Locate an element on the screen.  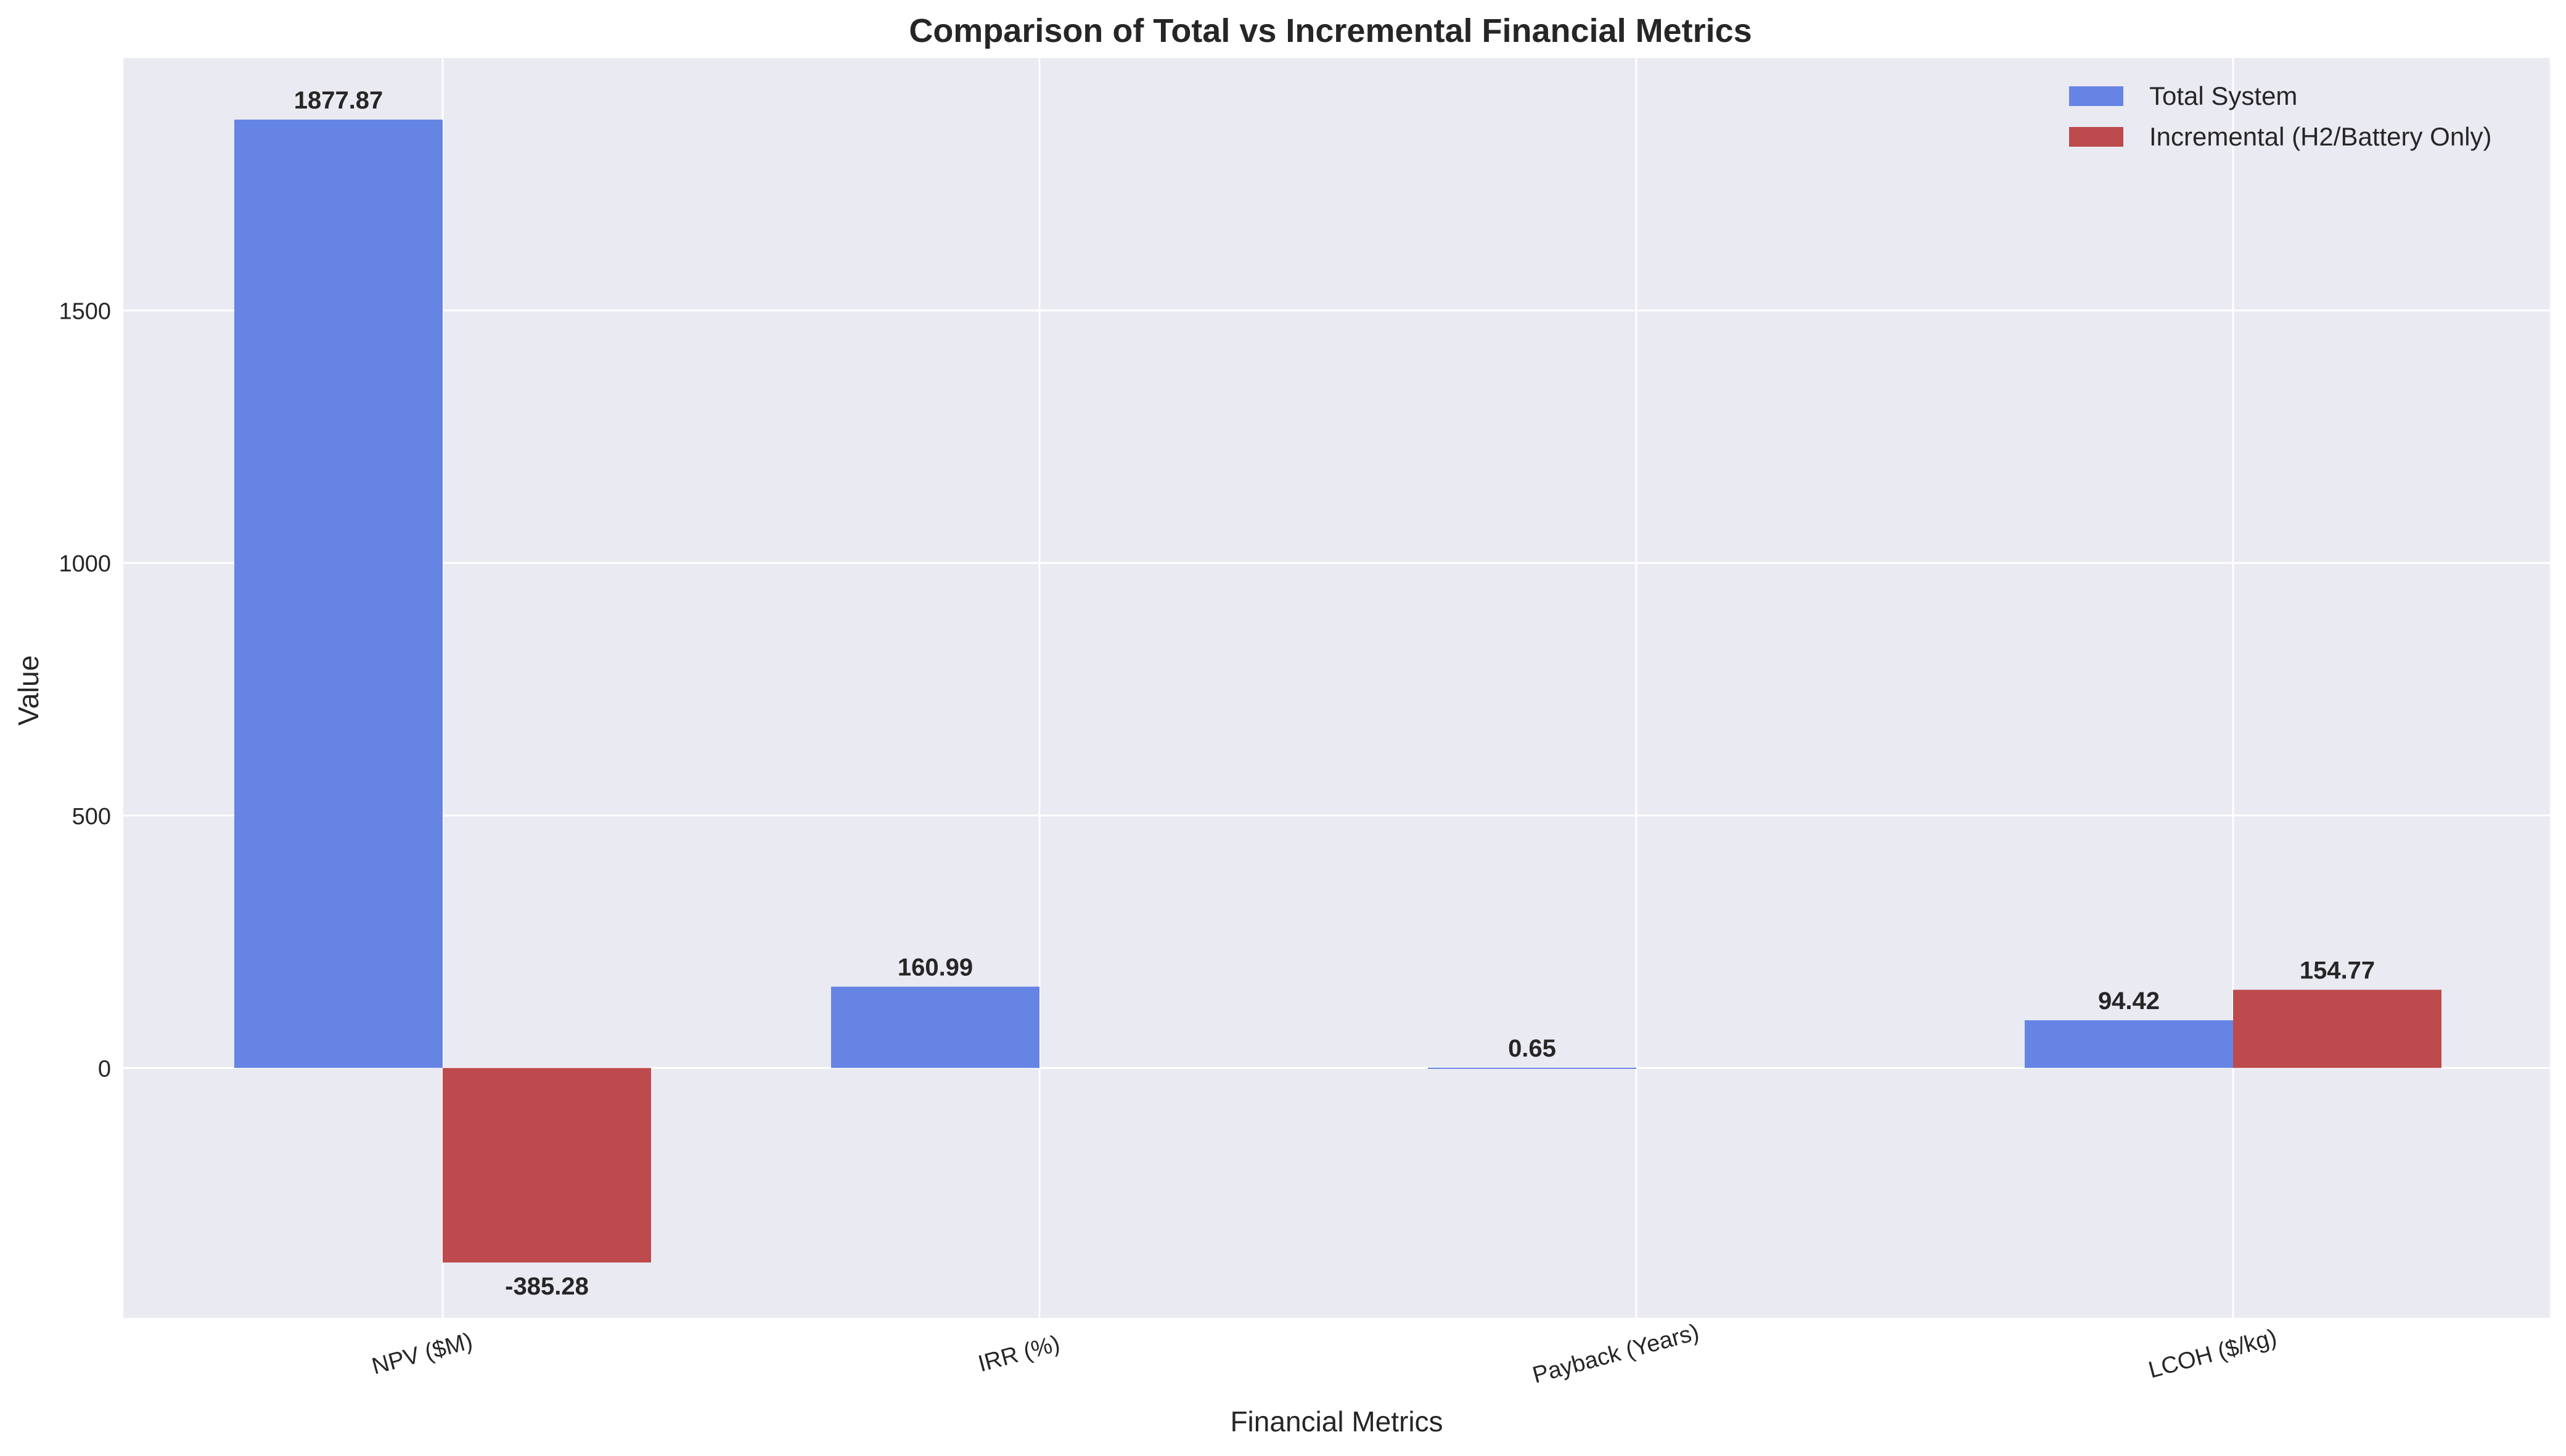
y-tick-label: 1500 is located at coordinates (85, 312).